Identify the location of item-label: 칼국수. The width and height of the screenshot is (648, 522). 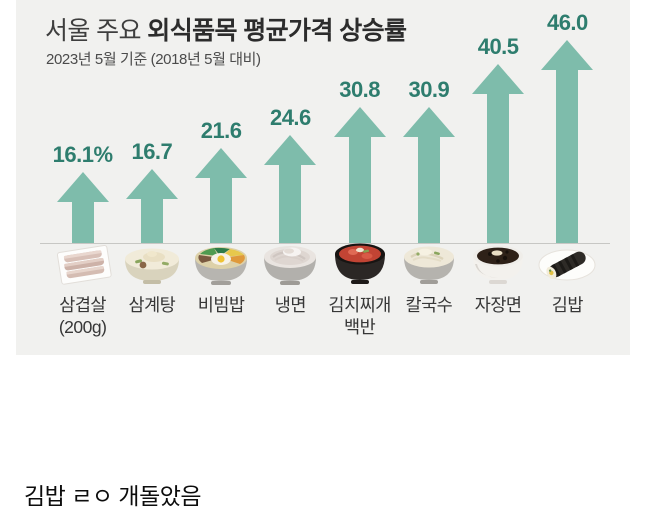
(429, 305).